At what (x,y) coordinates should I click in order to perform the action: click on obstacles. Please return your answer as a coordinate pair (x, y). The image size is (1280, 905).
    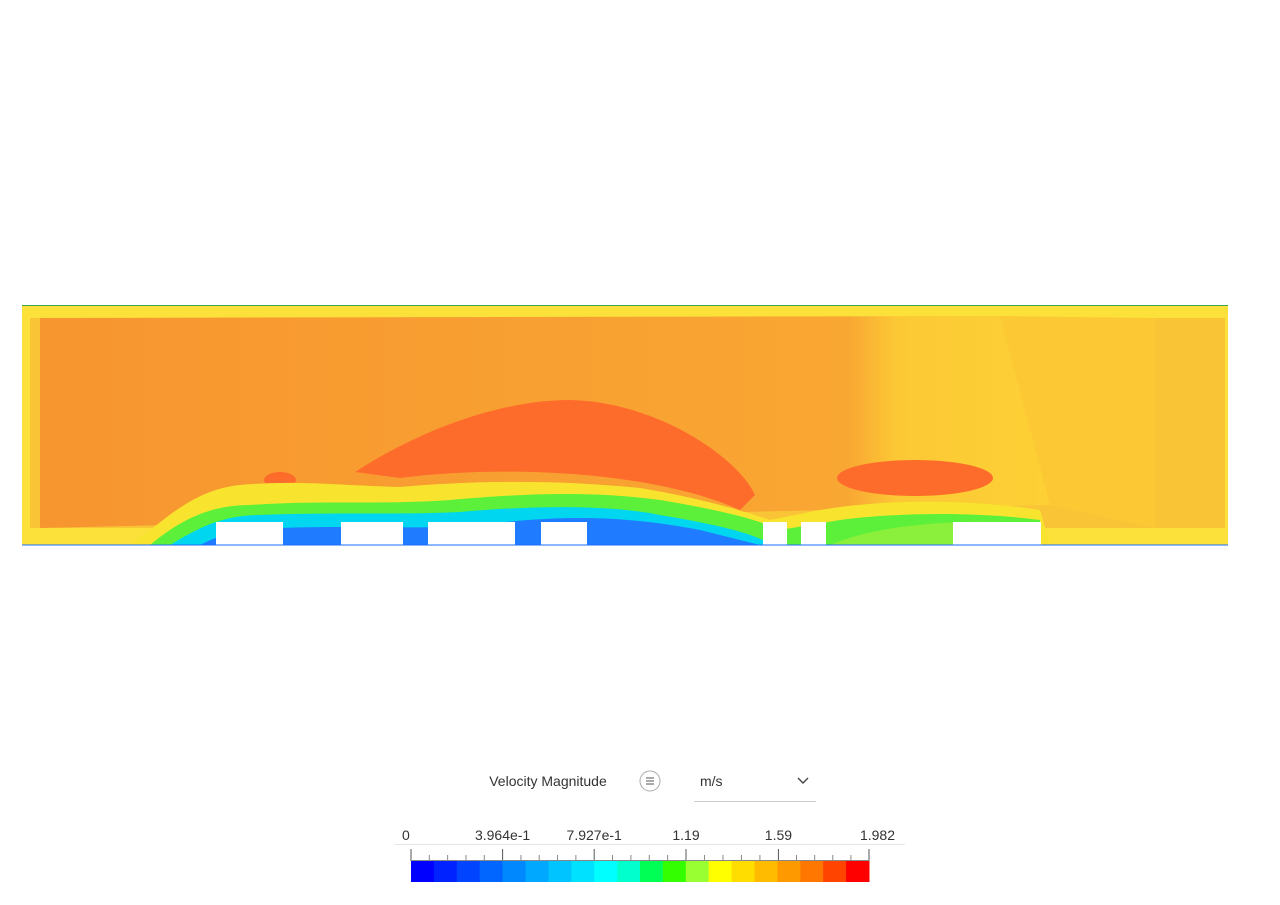
    Looking at the image, I should click on (628, 534).